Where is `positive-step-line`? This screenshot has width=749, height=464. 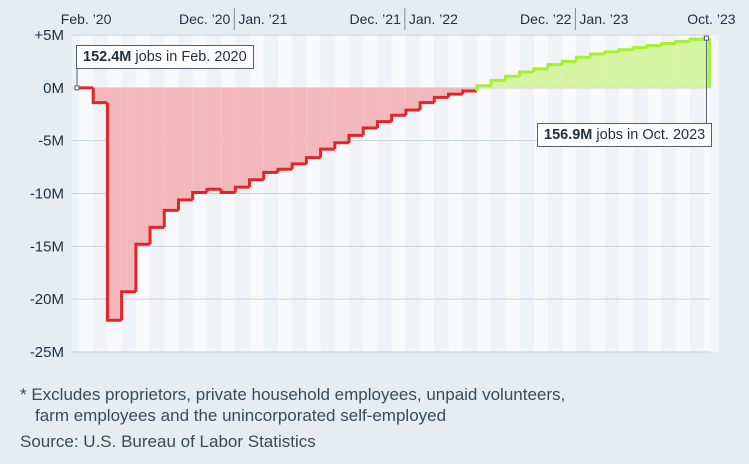
positive-step-line is located at coordinates (592, 64).